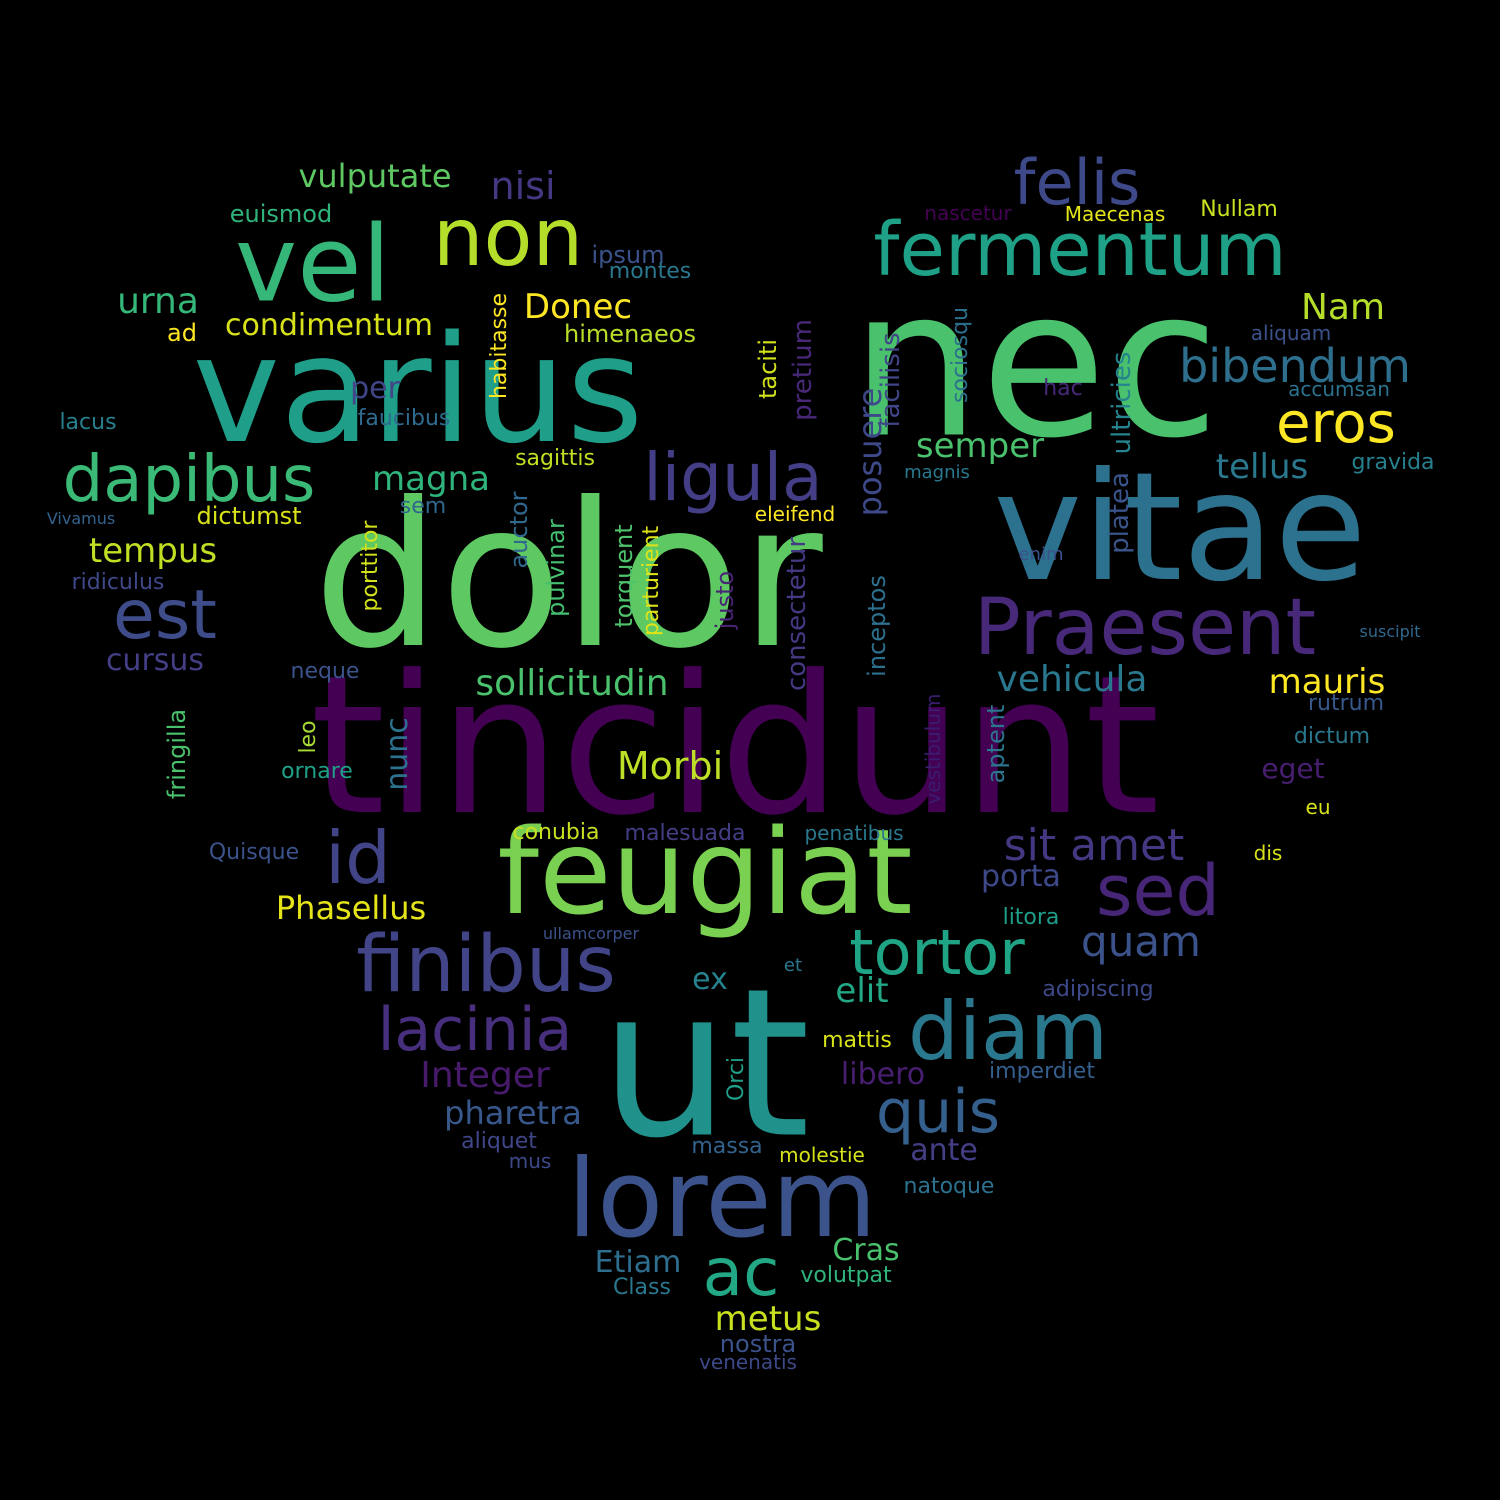 The width and height of the screenshot is (1500, 1500). I want to click on word-cursus: cursus, so click(155, 660).